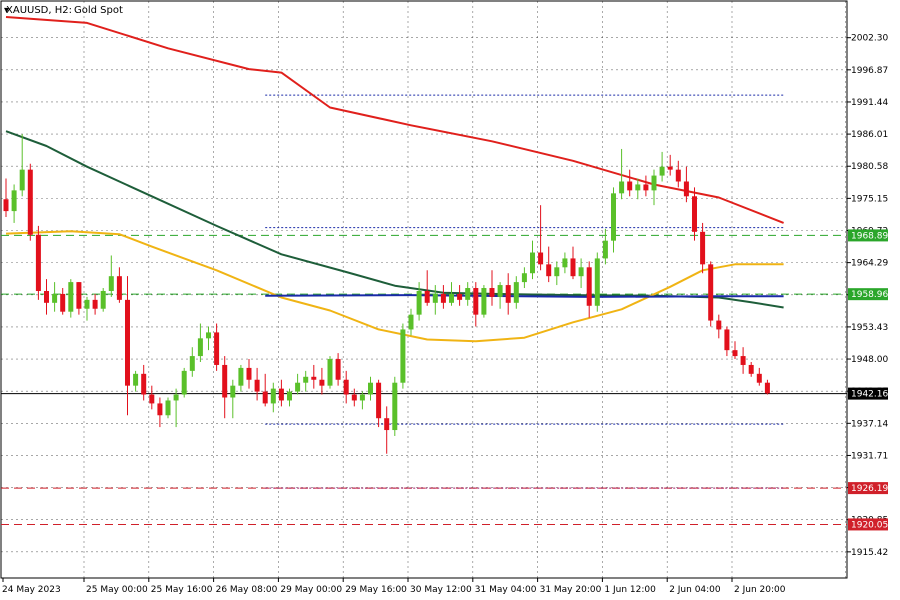 This screenshot has height=600, width=900. Describe the element at coordinates (869, 328) in the screenshot. I see `y-tick-label: 1953.43` at that location.